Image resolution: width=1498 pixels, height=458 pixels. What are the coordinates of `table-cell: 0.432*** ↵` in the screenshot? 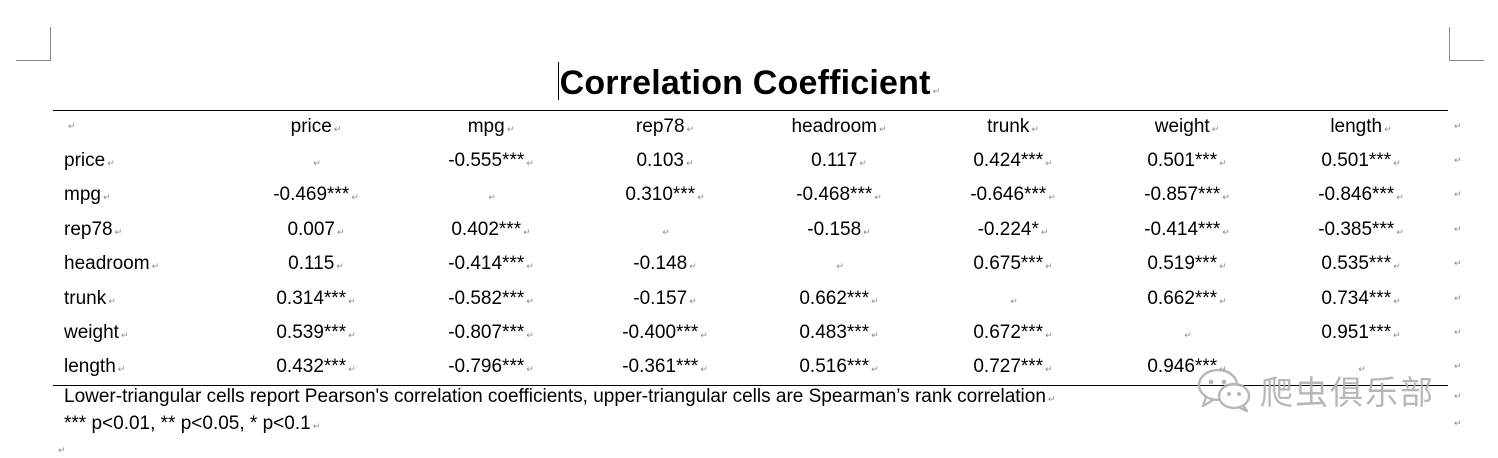 It's located at (316, 368).